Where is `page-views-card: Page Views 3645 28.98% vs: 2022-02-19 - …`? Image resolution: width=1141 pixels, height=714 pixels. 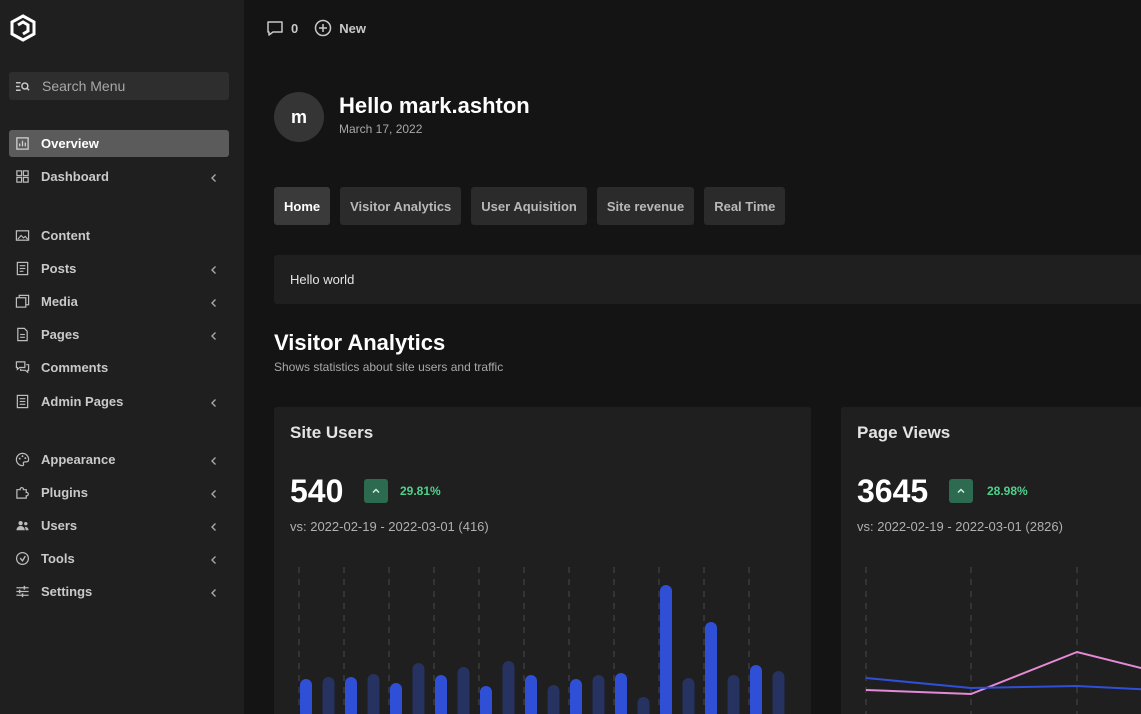 page-views-card: Page Views 3645 28.98% vs: 2022-02-19 - … is located at coordinates (991, 560).